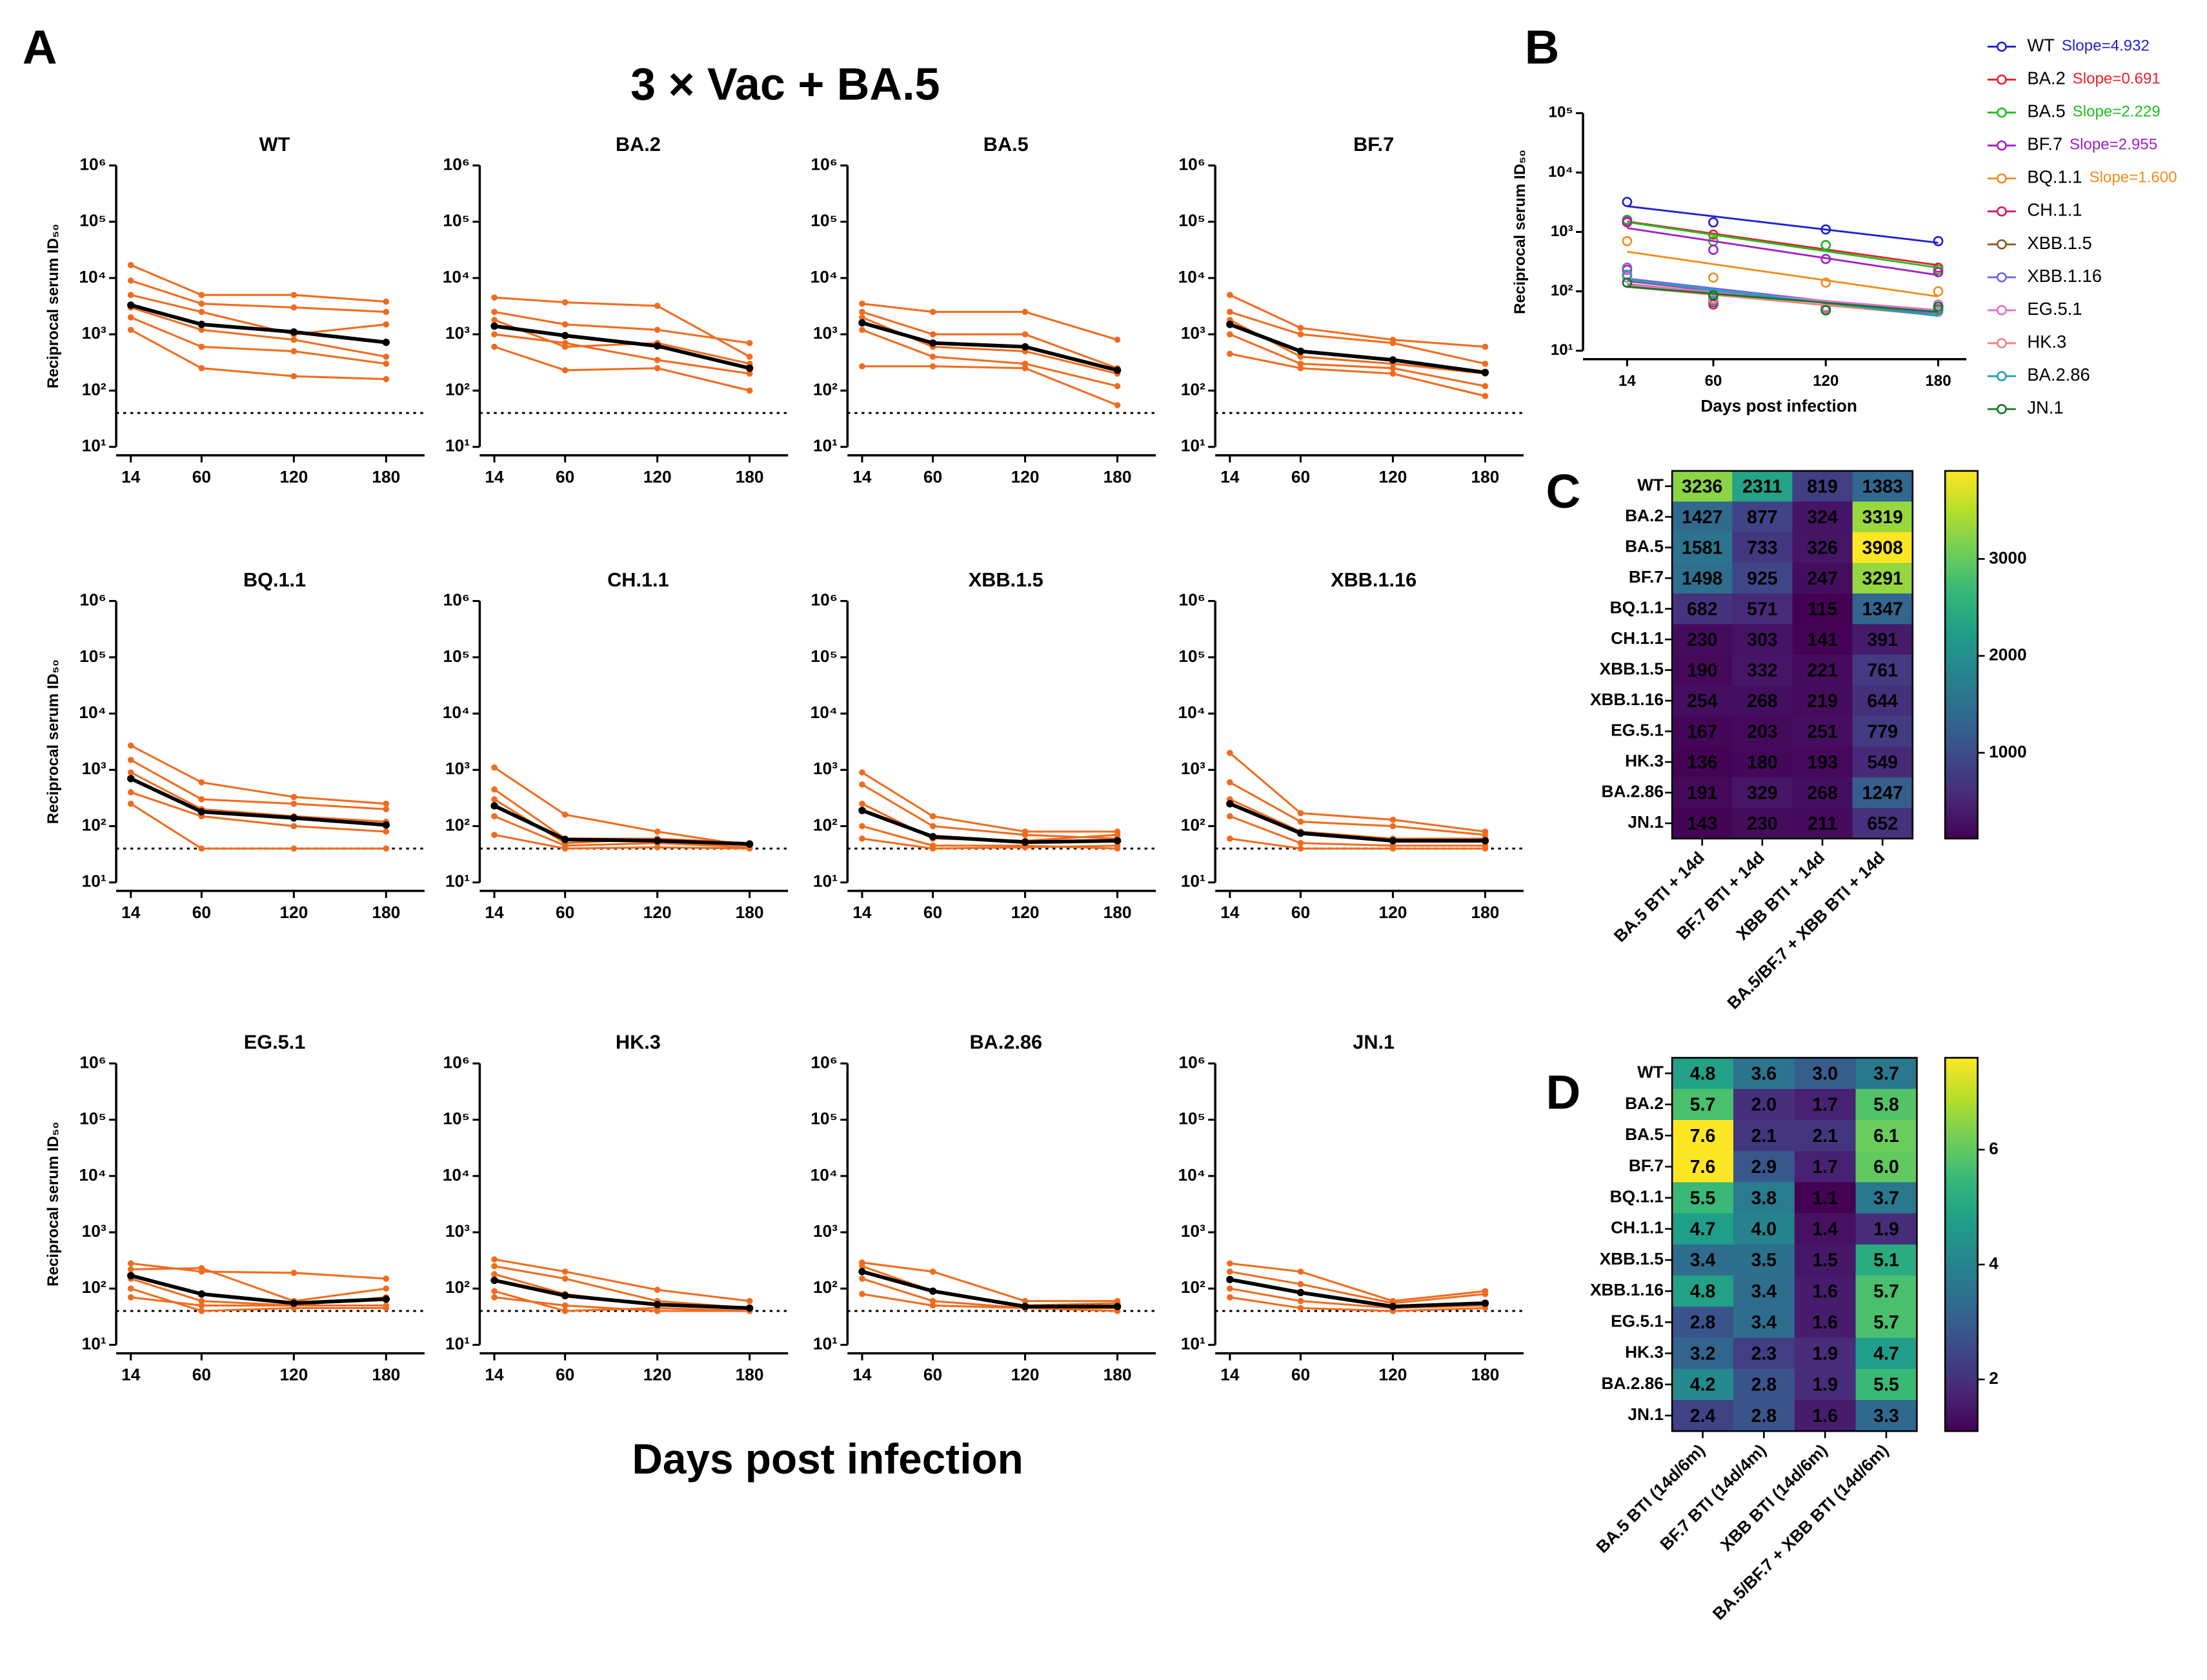  I want to click on cell-label: 5.5, so click(1886, 1385).